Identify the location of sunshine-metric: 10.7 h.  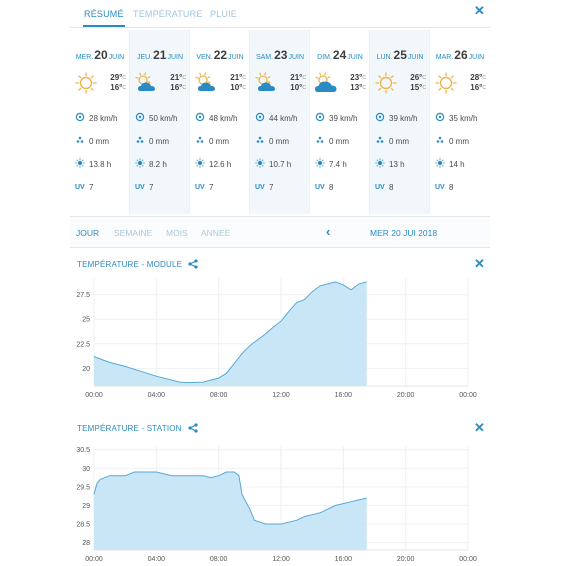
(273, 164).